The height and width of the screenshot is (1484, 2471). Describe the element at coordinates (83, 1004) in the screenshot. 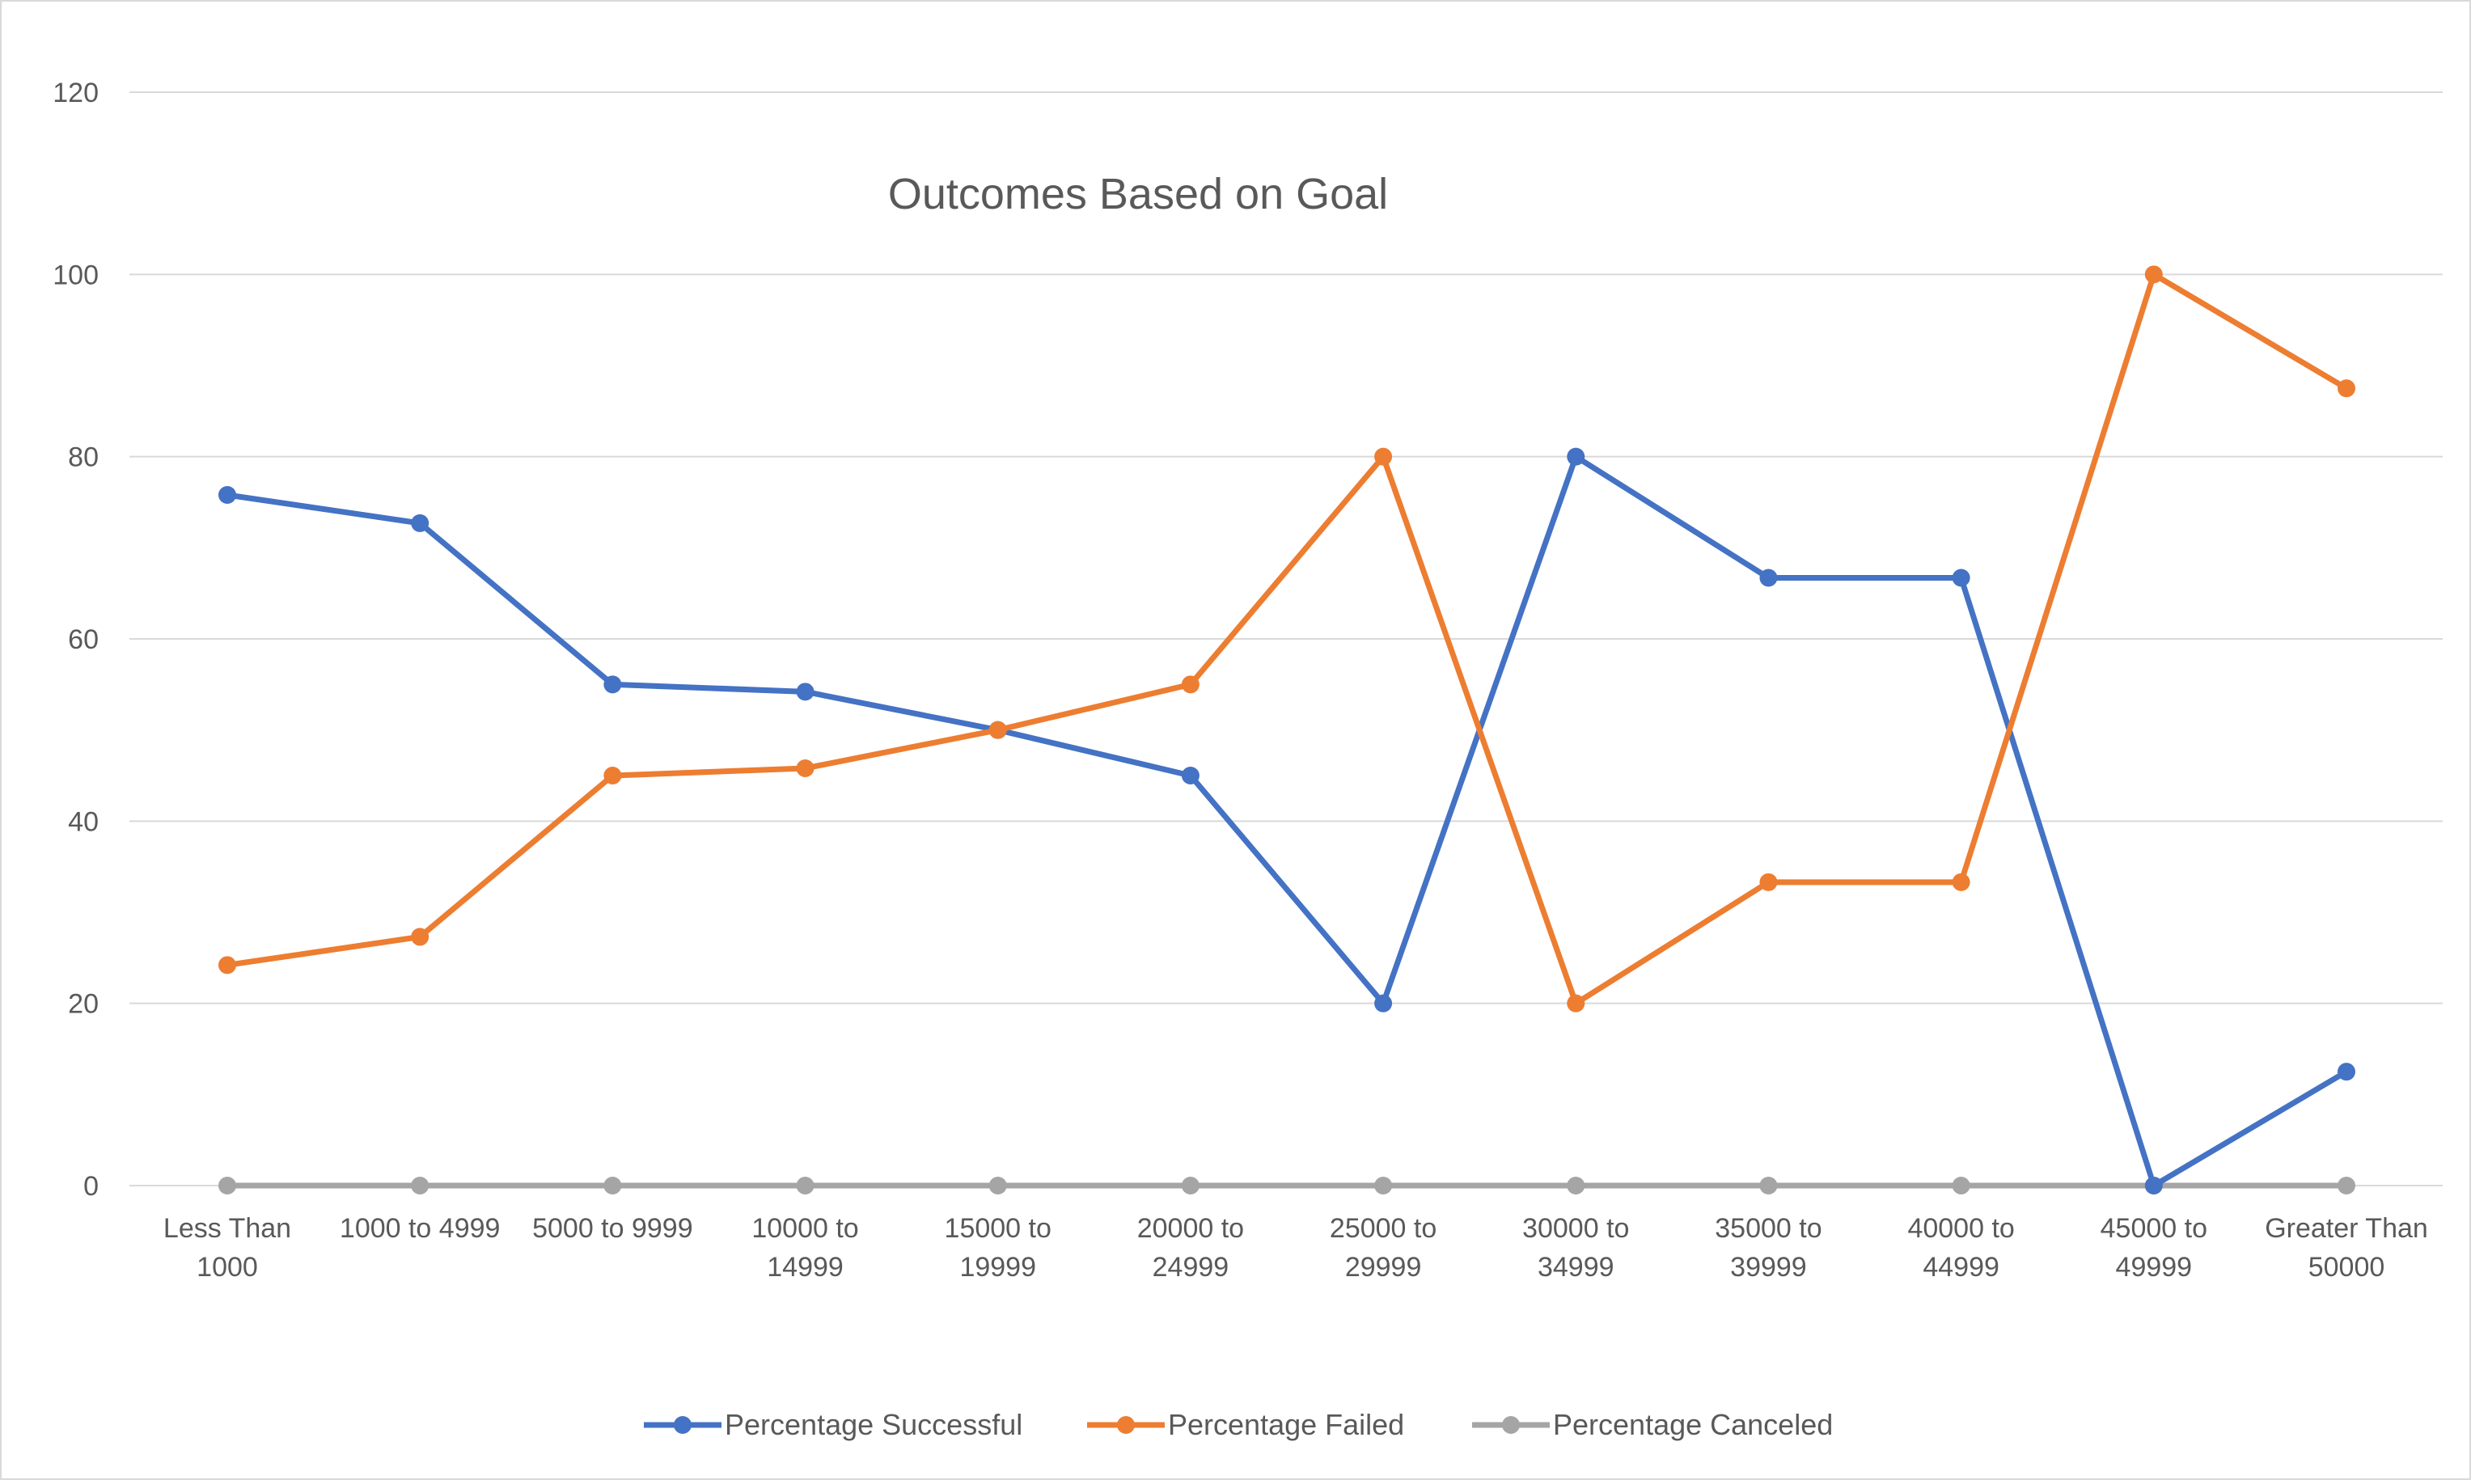

I see `y-tick-label: 20` at that location.